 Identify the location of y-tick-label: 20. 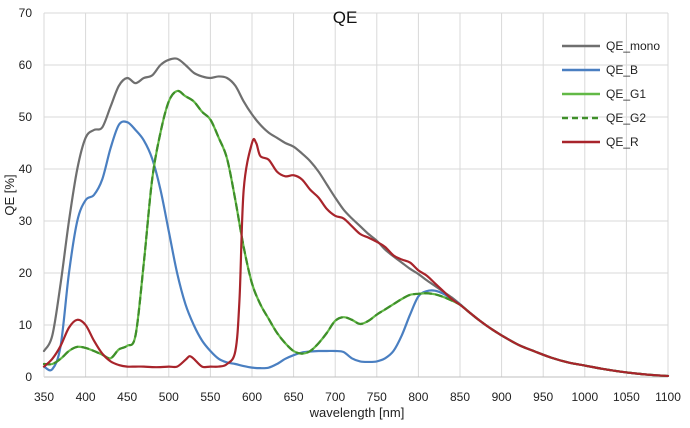
(26, 273).